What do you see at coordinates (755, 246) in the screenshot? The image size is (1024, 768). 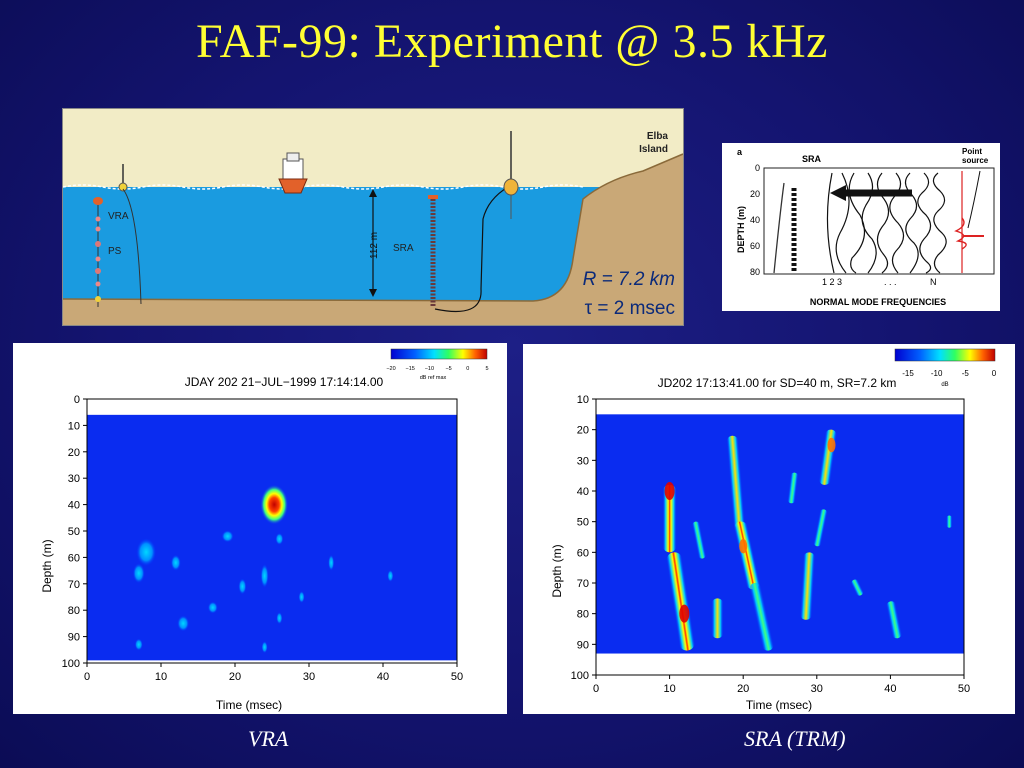 I see `modes-ytick: 60` at bounding box center [755, 246].